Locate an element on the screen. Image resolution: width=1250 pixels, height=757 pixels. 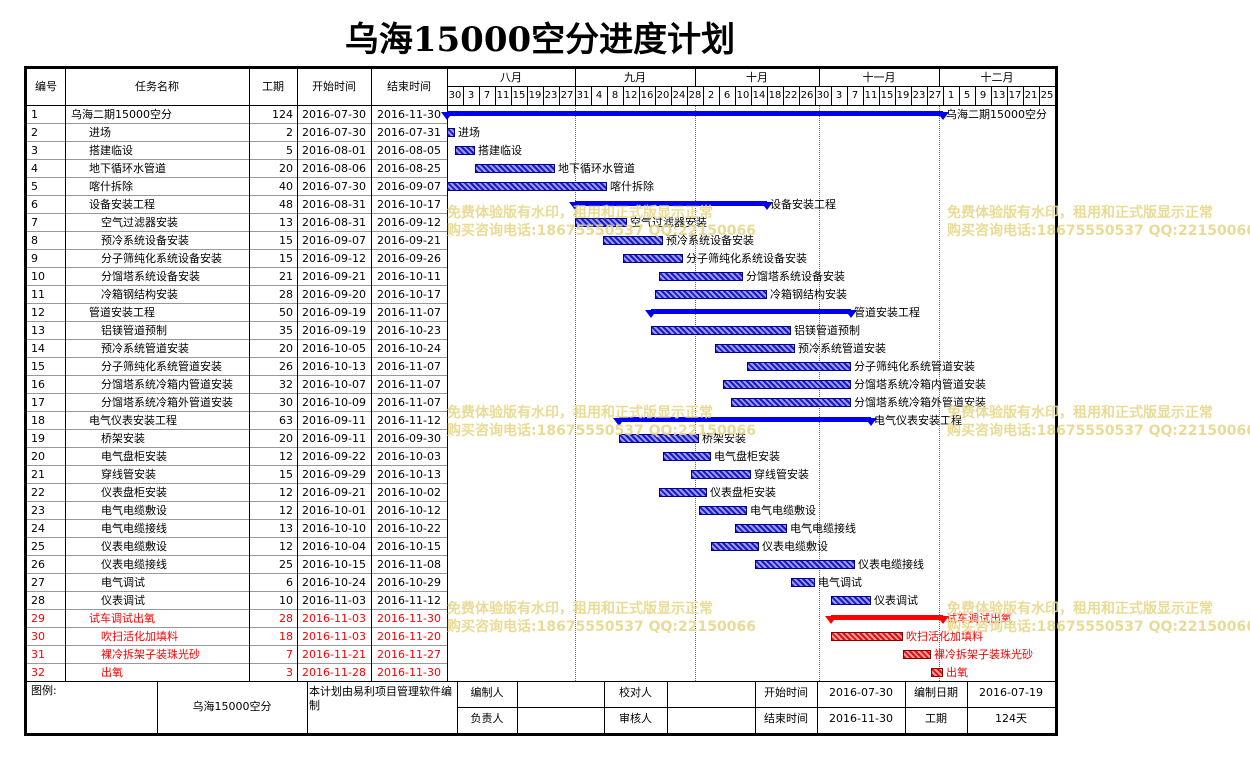
bar-label: 电气调试 is located at coordinates (840, 582).